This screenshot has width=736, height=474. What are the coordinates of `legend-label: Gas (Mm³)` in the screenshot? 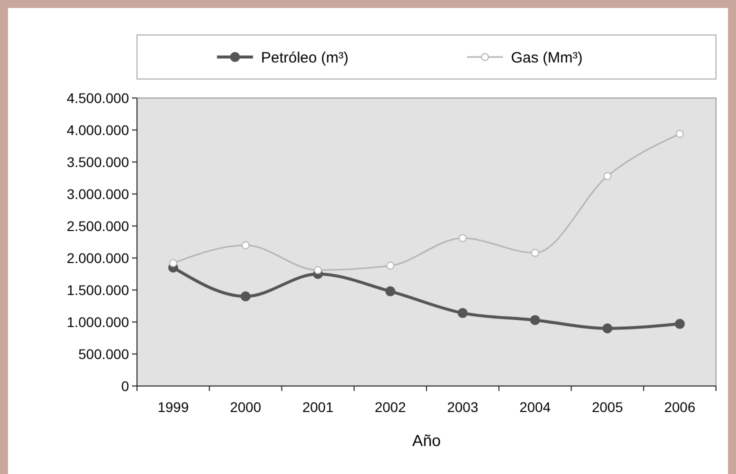 It's located at (547, 57).